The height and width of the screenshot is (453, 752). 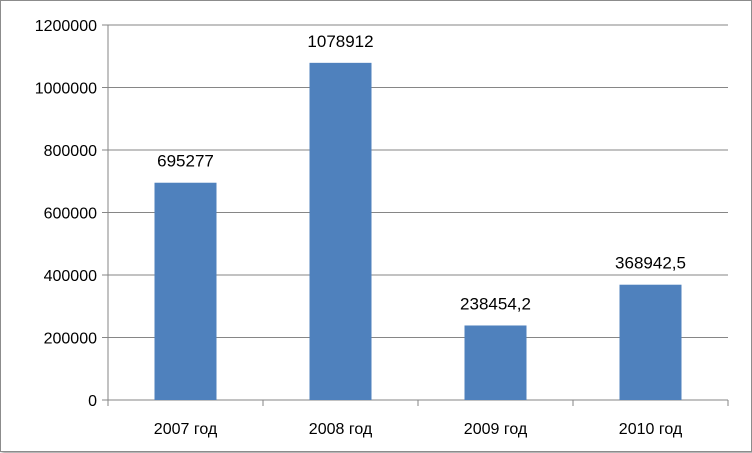 I want to click on x-tick-label-1: 2008 год, so click(x=341, y=429).